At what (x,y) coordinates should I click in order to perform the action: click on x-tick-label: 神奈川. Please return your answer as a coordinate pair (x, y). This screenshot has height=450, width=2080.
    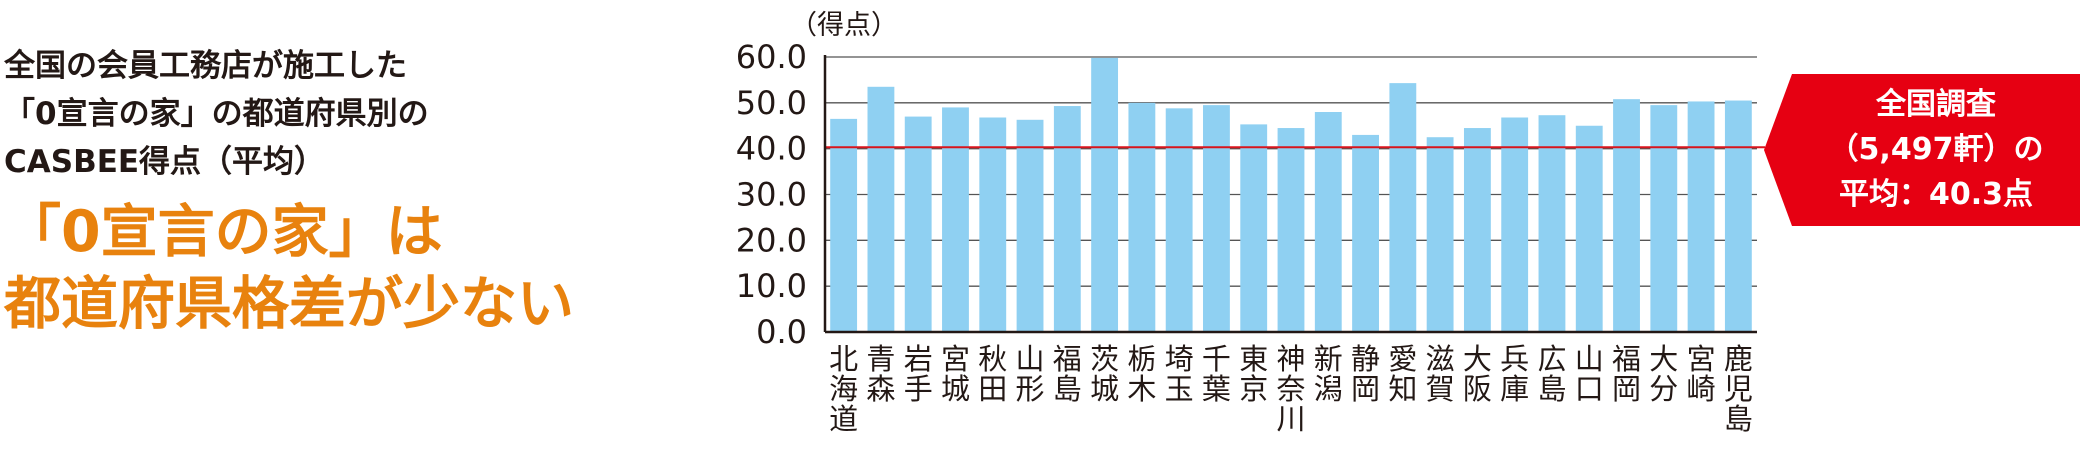
    Looking at the image, I should click on (1290, 389).